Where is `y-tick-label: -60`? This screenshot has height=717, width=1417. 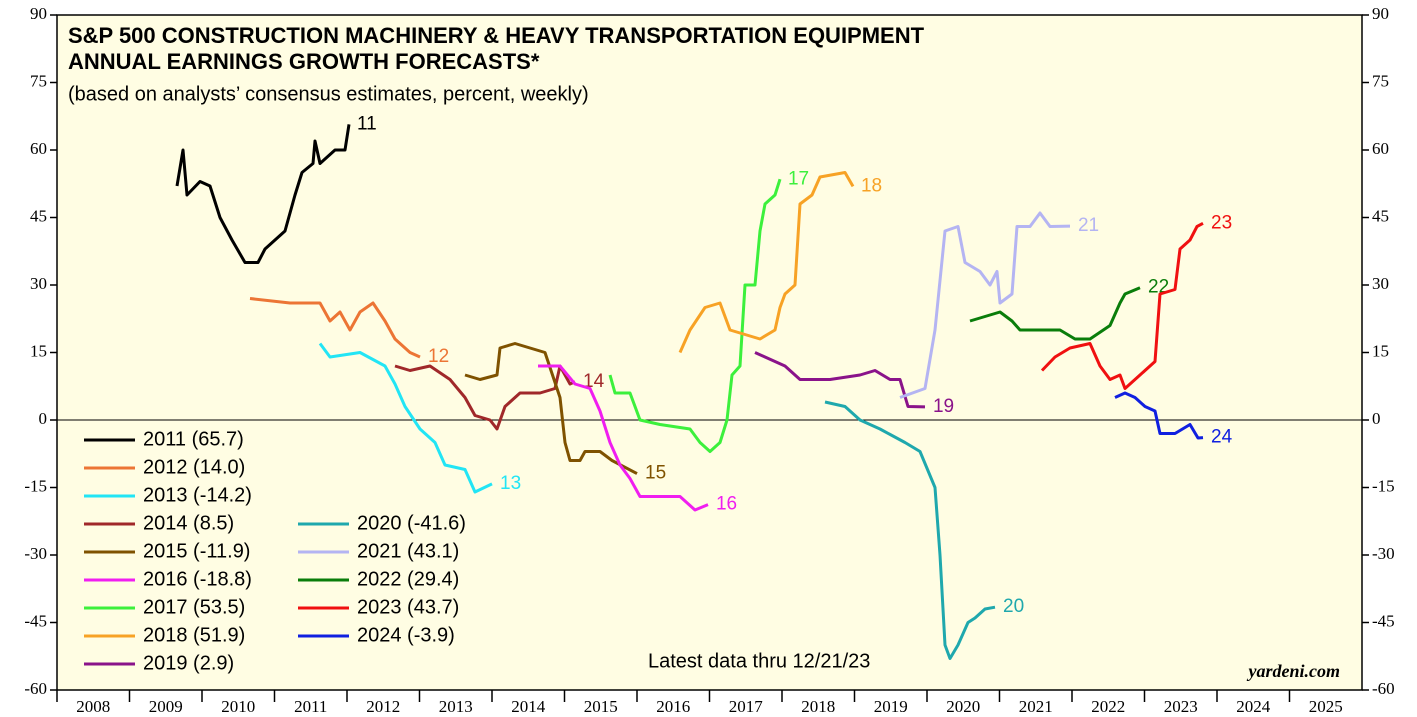 y-tick-label: -60 is located at coordinates (35, 688).